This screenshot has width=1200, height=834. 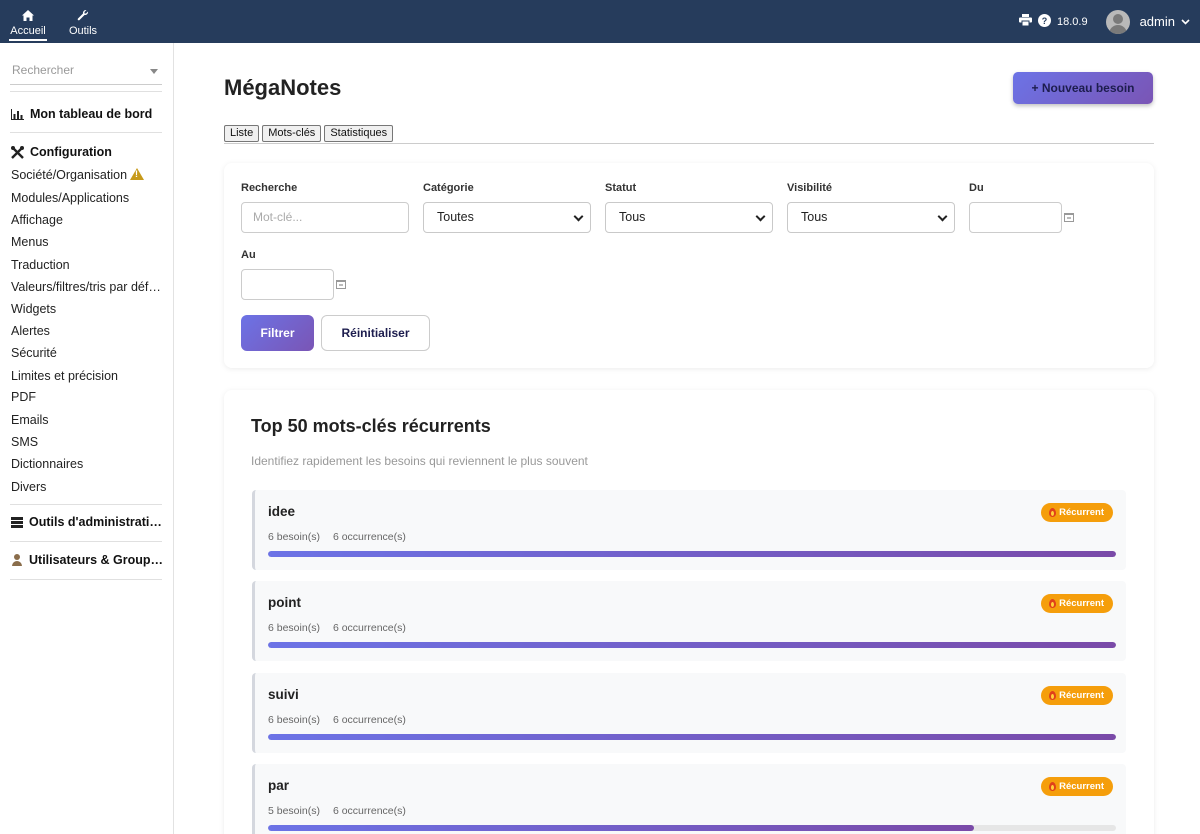 I want to click on category-select: Toutes, so click(x=507, y=217).